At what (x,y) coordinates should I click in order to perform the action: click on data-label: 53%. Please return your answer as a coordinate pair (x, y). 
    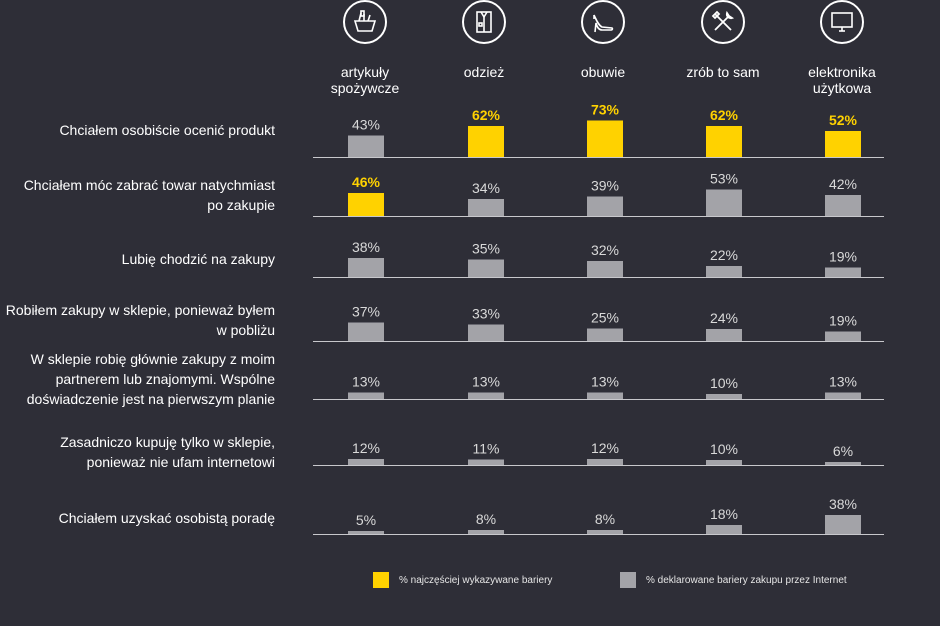
    Looking at the image, I should click on (724, 179).